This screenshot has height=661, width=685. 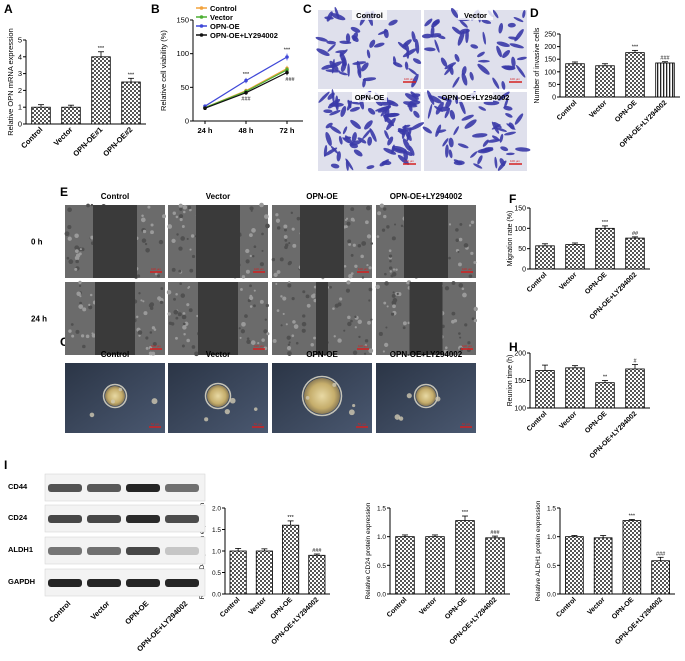 I want to click on x-tick-label: 24 h, so click(x=204, y=130).